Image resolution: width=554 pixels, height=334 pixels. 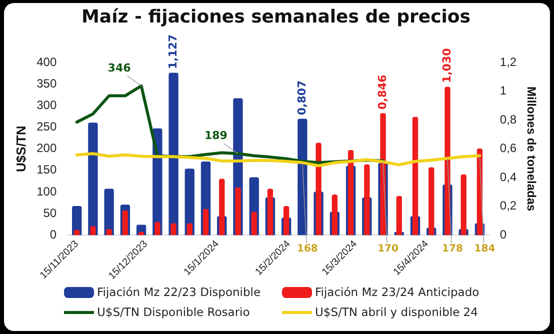 I want to click on y-tick-label: 200, so click(x=46, y=148).